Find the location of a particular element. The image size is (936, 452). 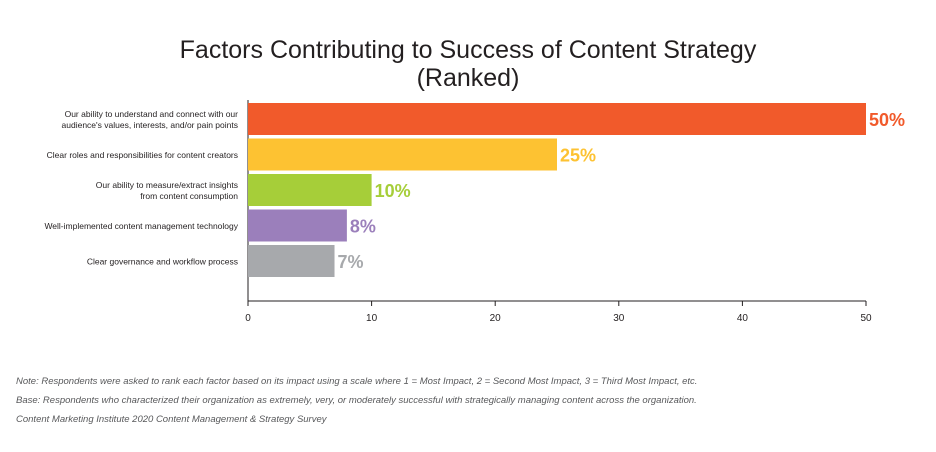

x-tick-label: 40 is located at coordinates (743, 318).